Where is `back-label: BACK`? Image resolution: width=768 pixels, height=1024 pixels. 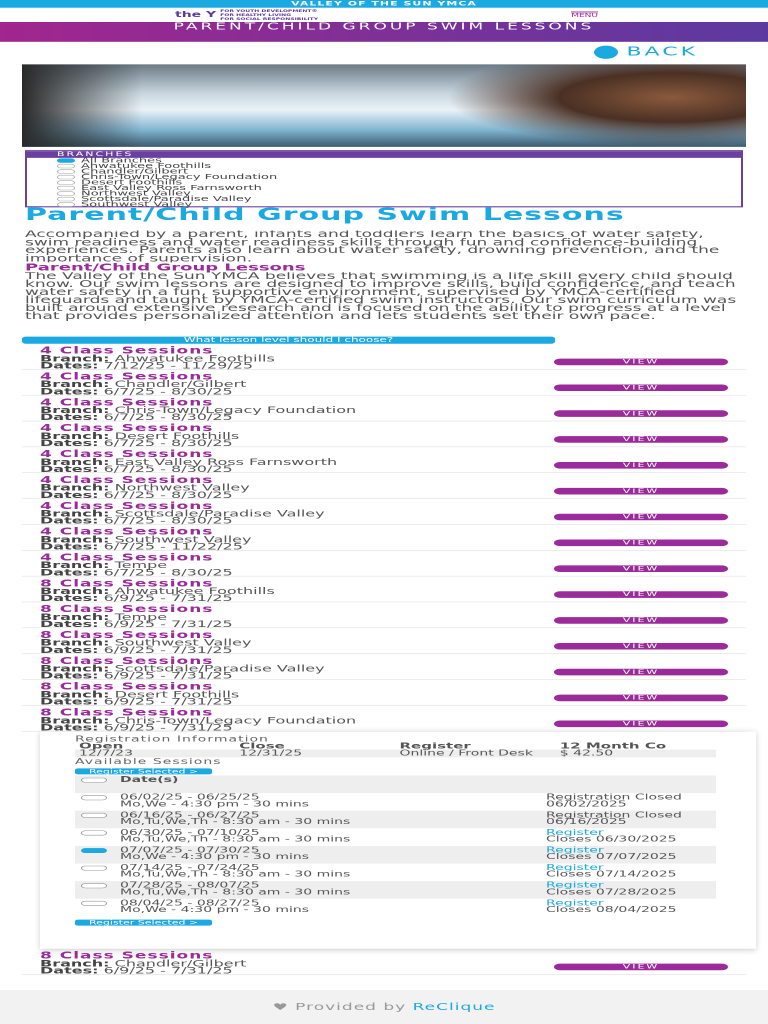 back-label: BACK is located at coordinates (662, 52).